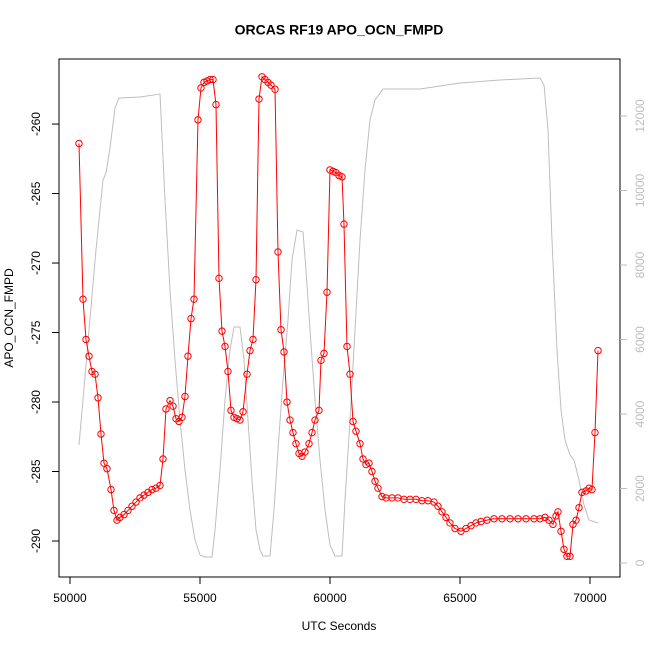  What do you see at coordinates (36, 402) in the screenshot?
I see `y-tick-label: -280` at bounding box center [36, 402].